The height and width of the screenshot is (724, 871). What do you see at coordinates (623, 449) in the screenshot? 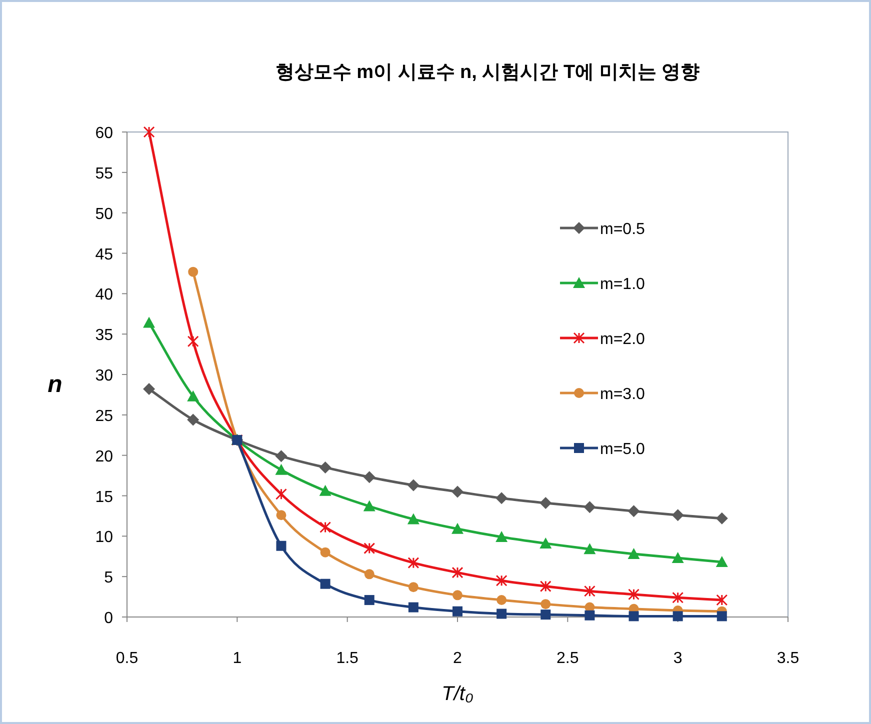
I see `legend-label: m=5.0` at bounding box center [623, 449].